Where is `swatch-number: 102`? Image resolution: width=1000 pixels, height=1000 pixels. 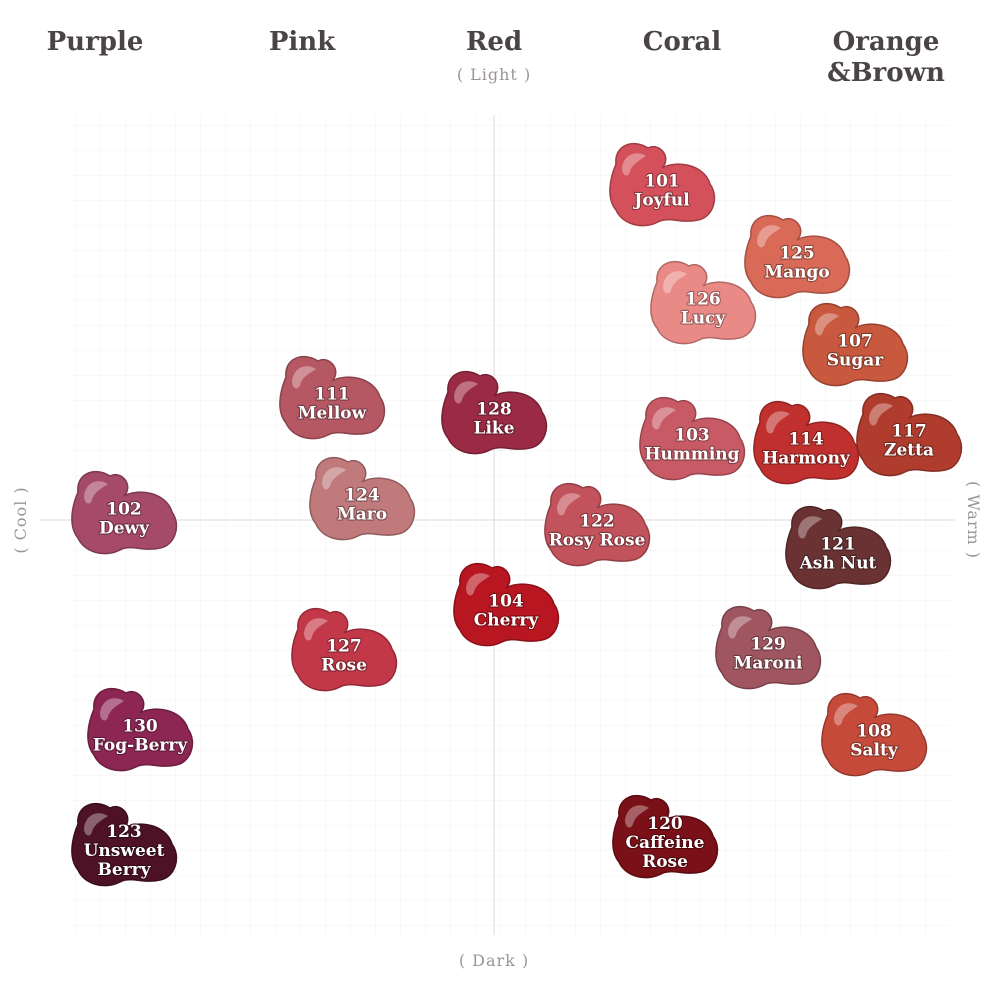 swatch-number: 102 is located at coordinates (124, 510).